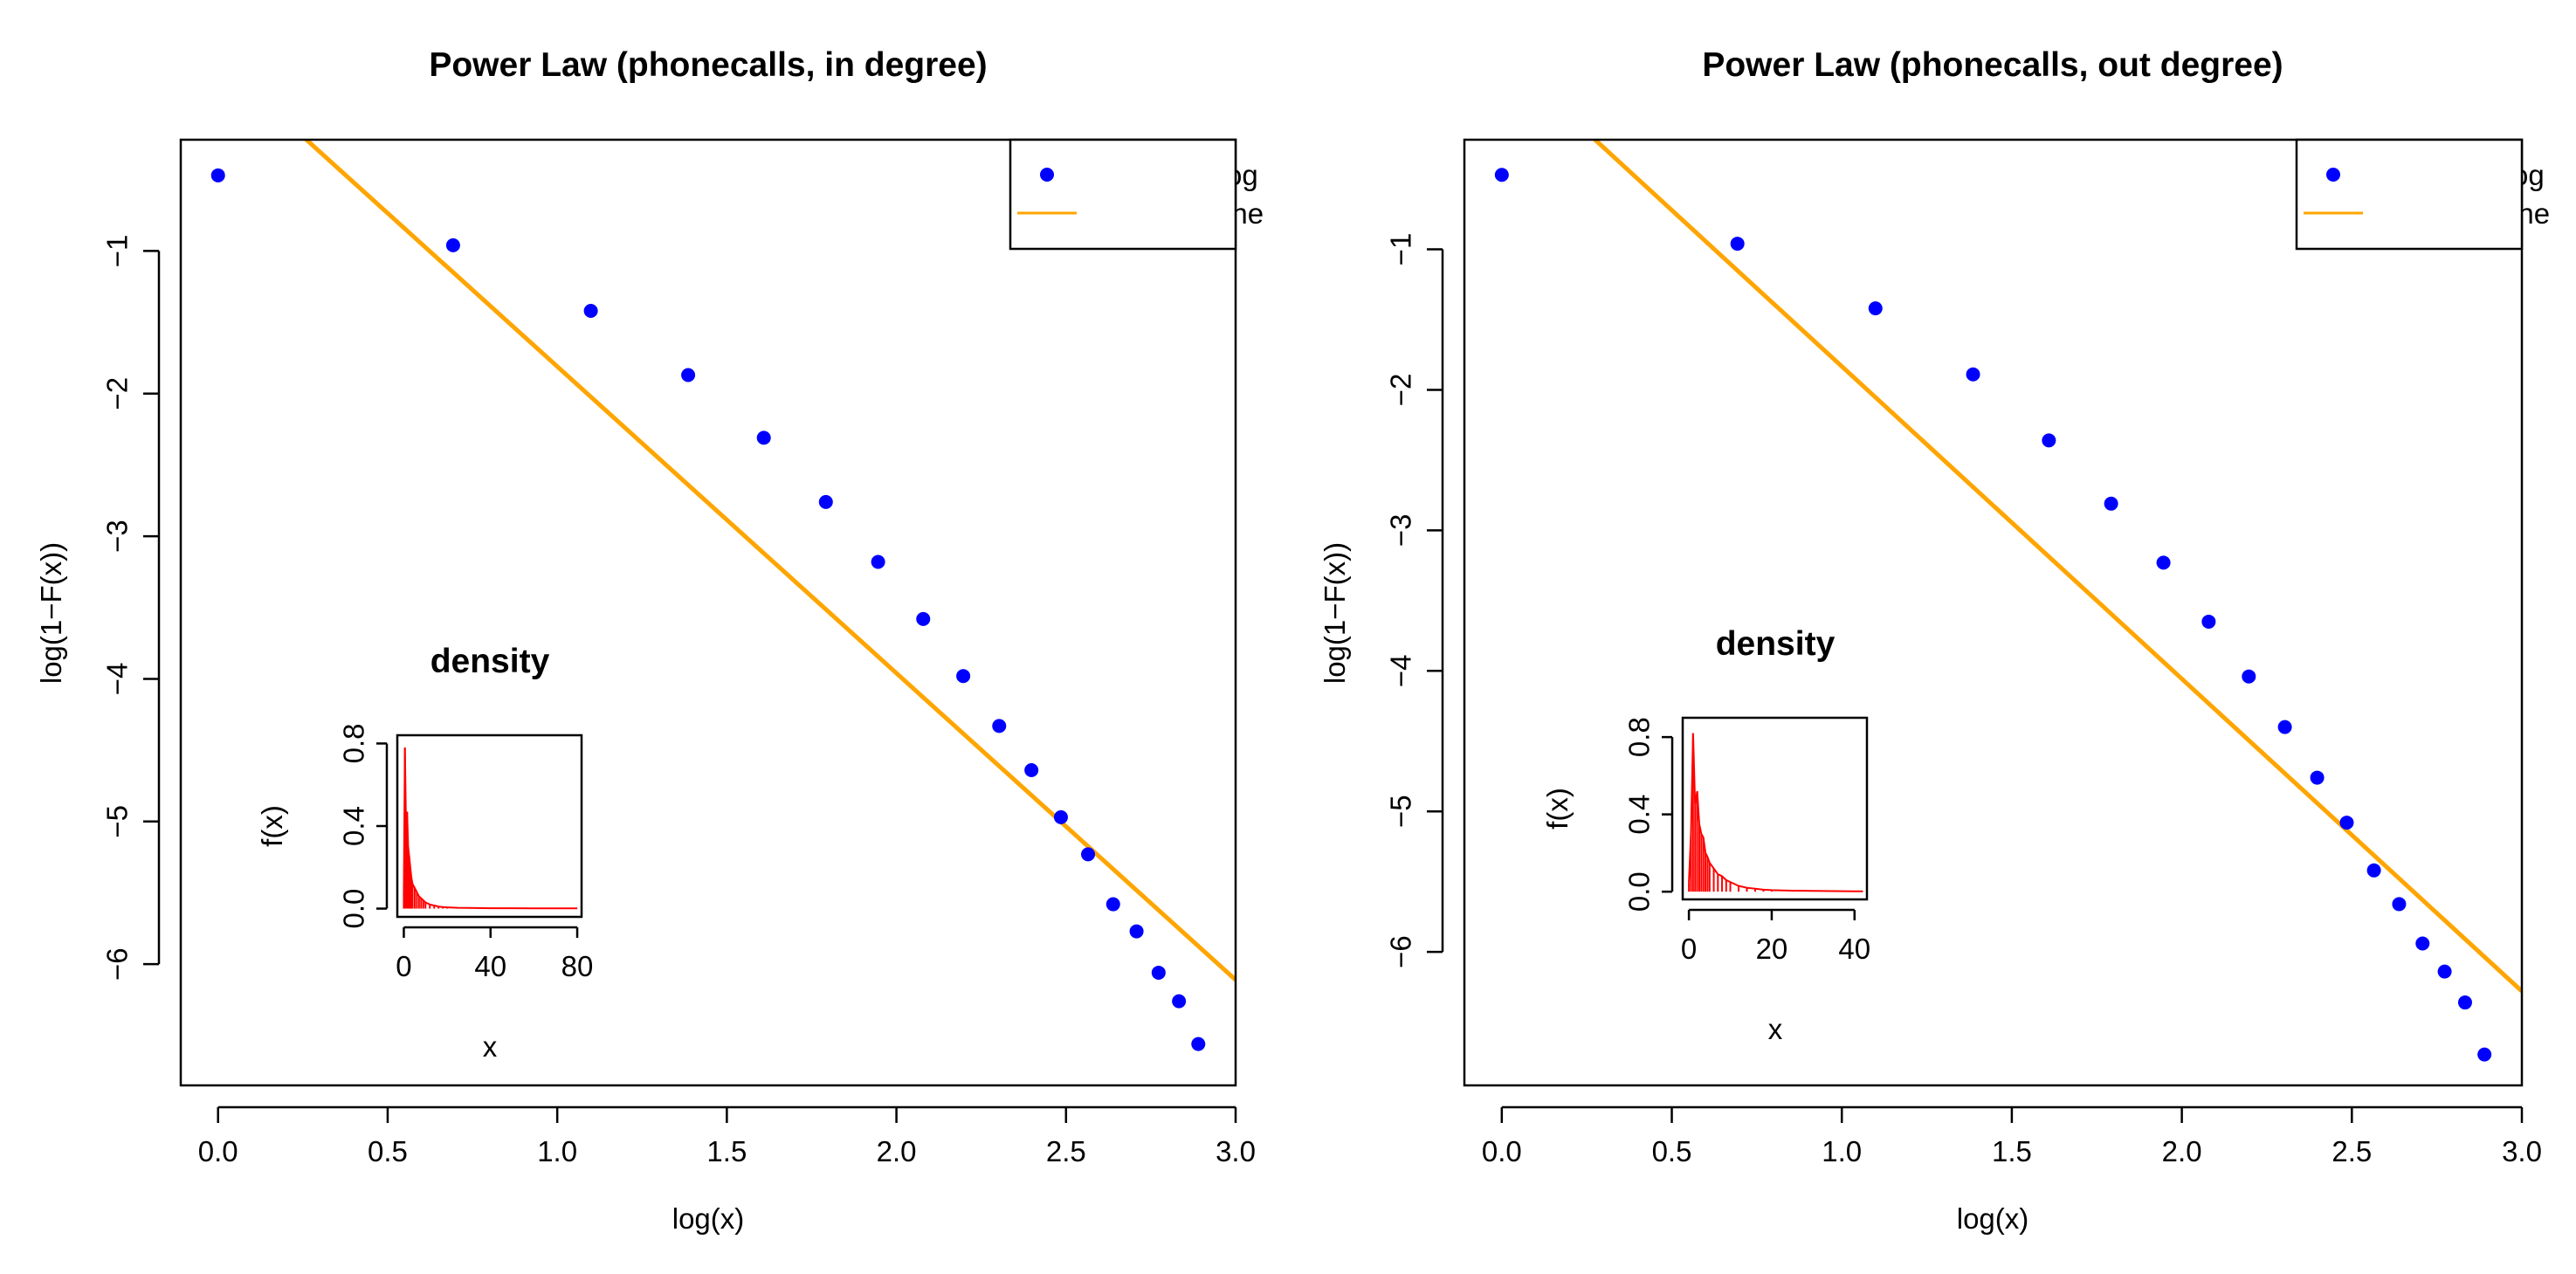 The width and height of the screenshot is (2576, 1274). Describe the element at coordinates (1992, 65) in the screenshot. I see `chart-title: Power Law (phonecalls, out degree)` at that location.